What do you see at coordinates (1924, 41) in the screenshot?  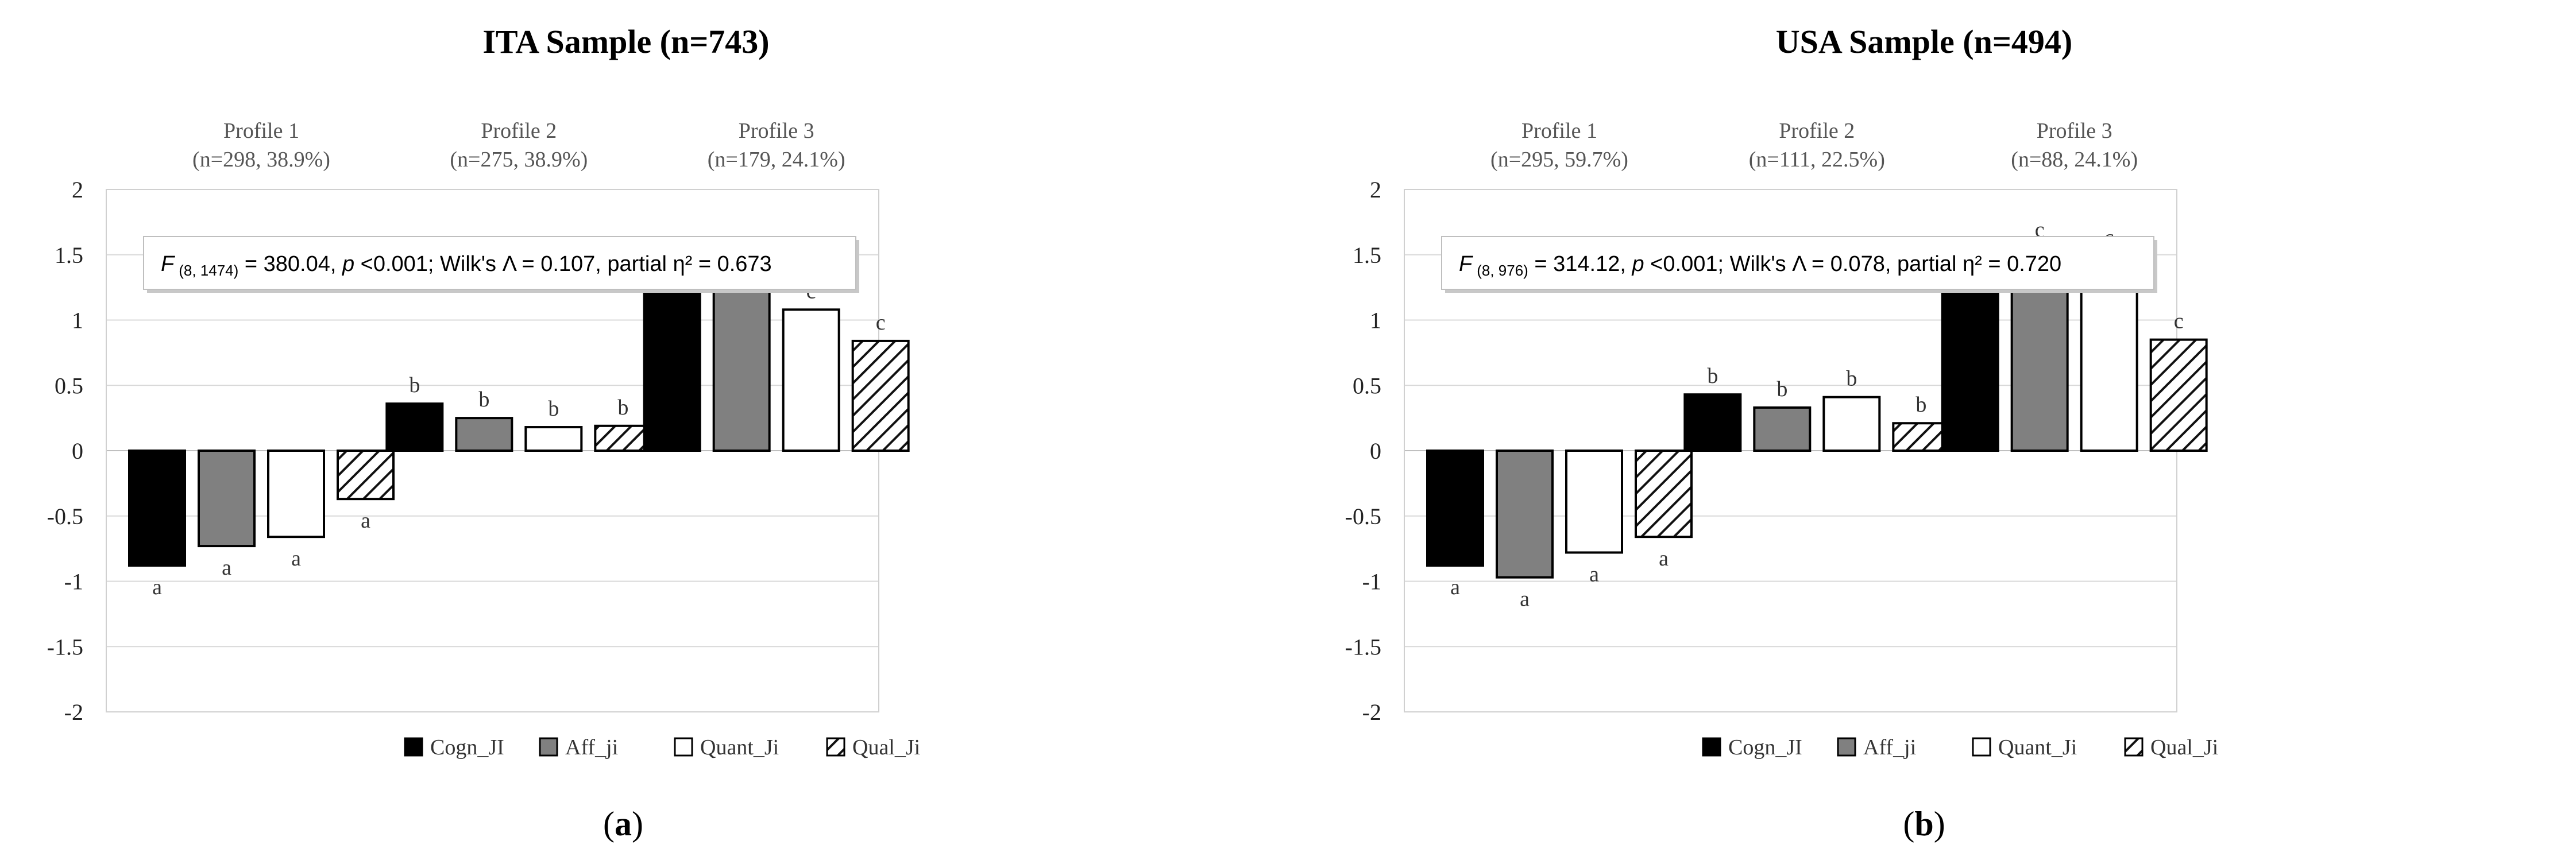 I see `chart-title: USA Sample (n=494)` at bounding box center [1924, 41].